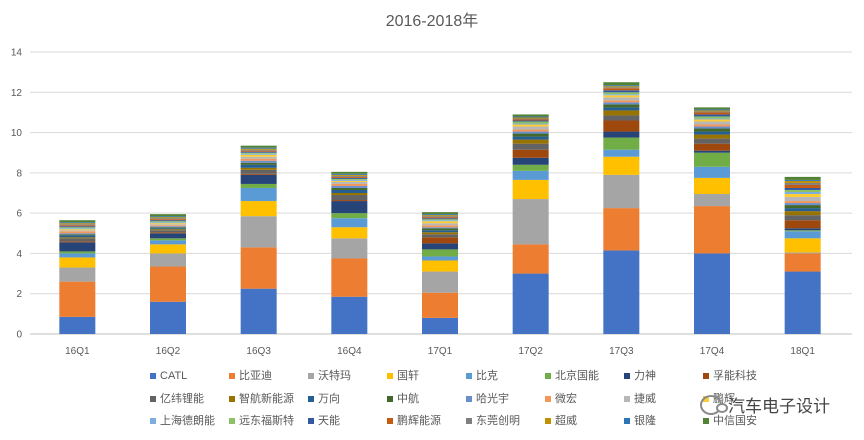  What do you see at coordinates (492, 398) in the screenshot?
I see `legend-label: 哈光宇` at bounding box center [492, 398].